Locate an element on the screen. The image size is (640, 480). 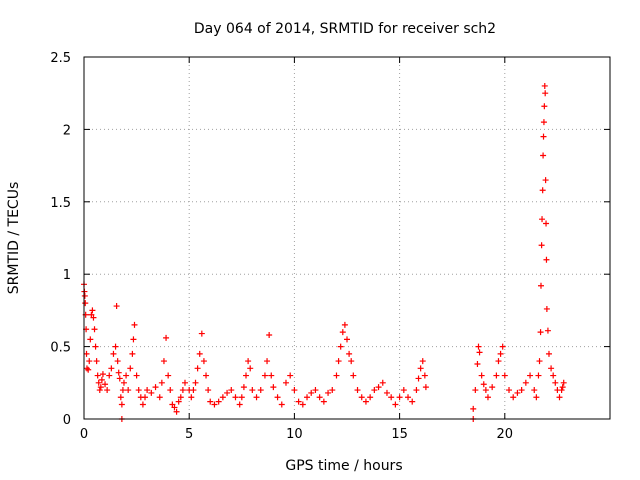
x-tick-label: 0 is located at coordinates (84, 434).